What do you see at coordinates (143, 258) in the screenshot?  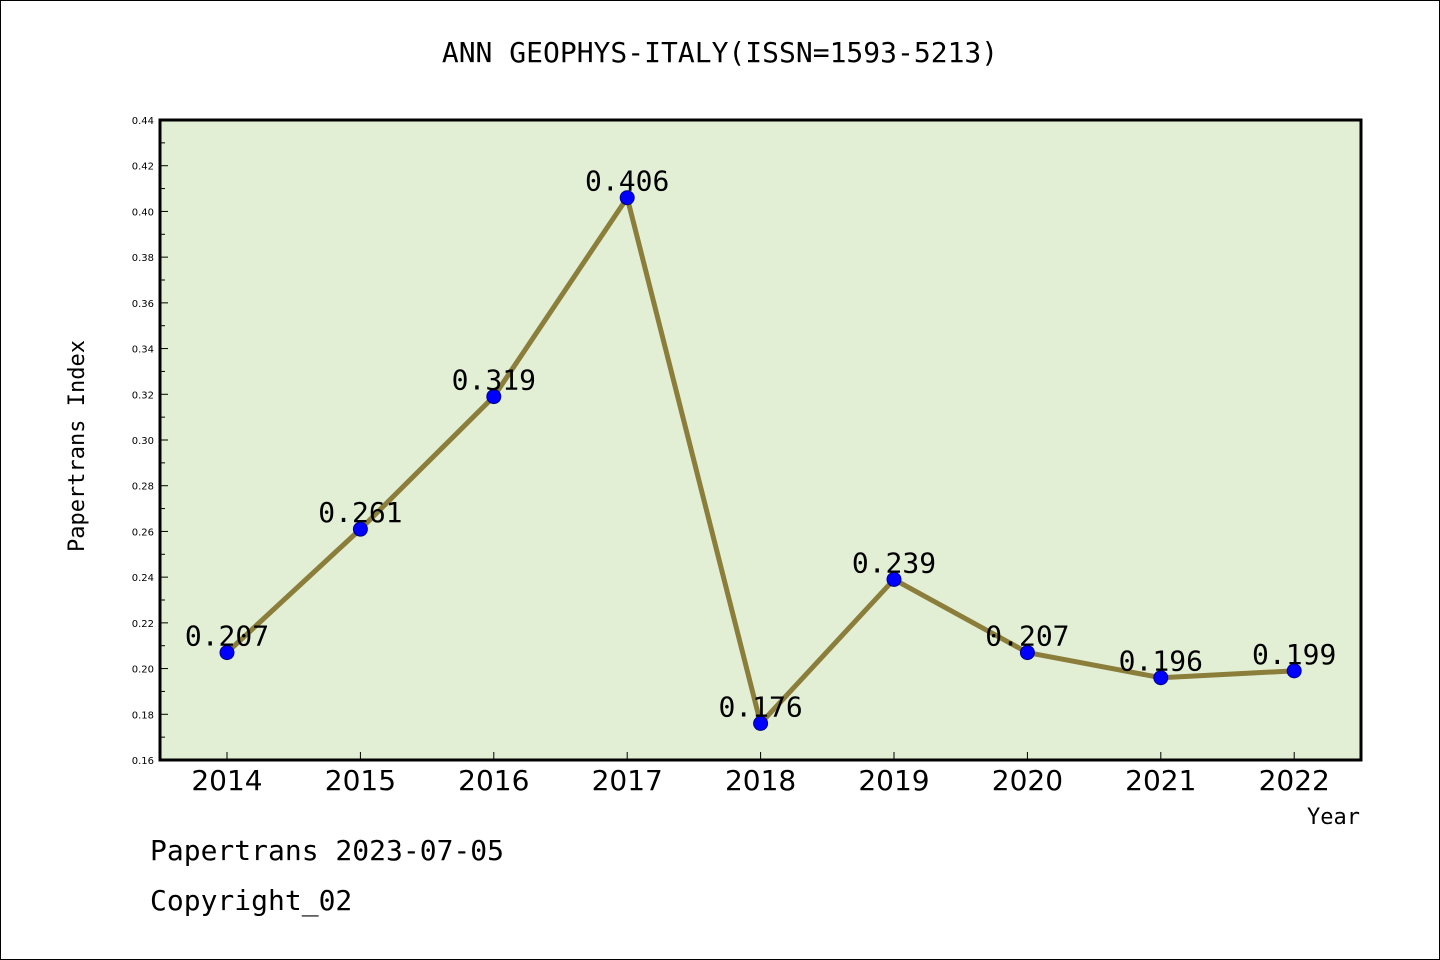 I see `y-tick-label: 0.38` at bounding box center [143, 258].